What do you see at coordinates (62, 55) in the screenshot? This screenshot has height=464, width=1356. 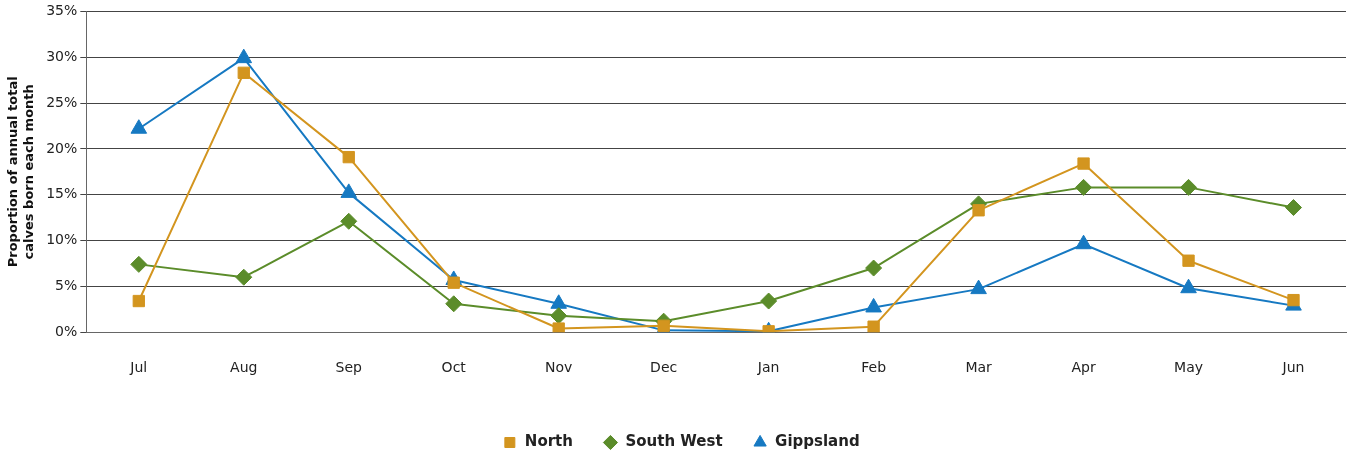 I see `y-tick-label: 30%` at bounding box center [62, 55].